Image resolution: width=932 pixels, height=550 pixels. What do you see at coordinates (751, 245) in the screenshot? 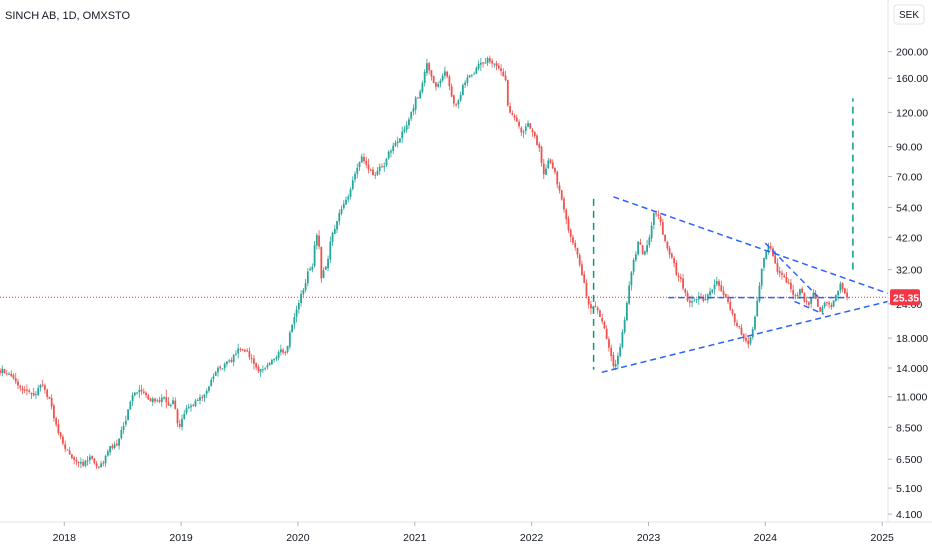
I see `triangle-upper-trendline` at bounding box center [751, 245].